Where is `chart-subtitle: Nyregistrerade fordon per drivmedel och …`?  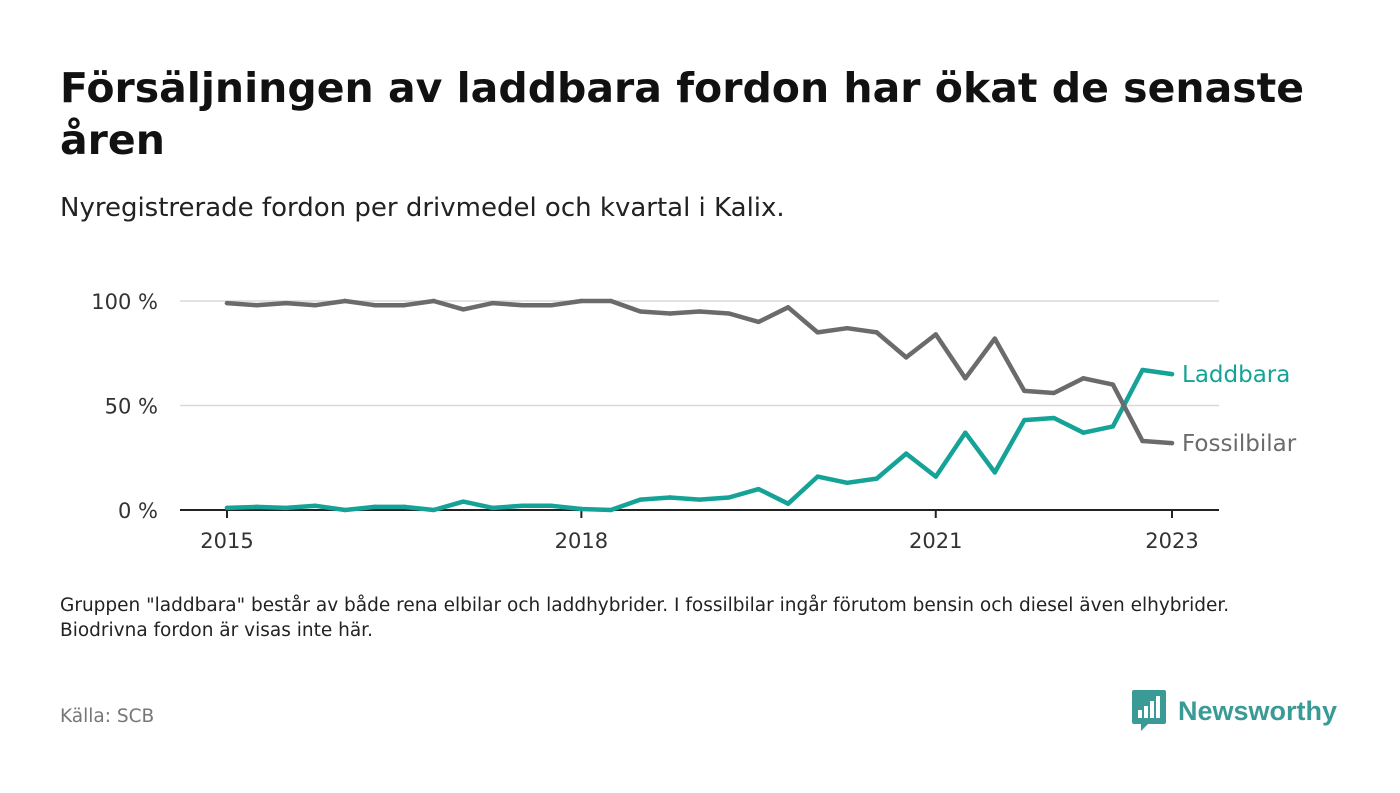
chart-subtitle: Nyregistrerade fordon per drivmedel och … is located at coordinates (422, 208).